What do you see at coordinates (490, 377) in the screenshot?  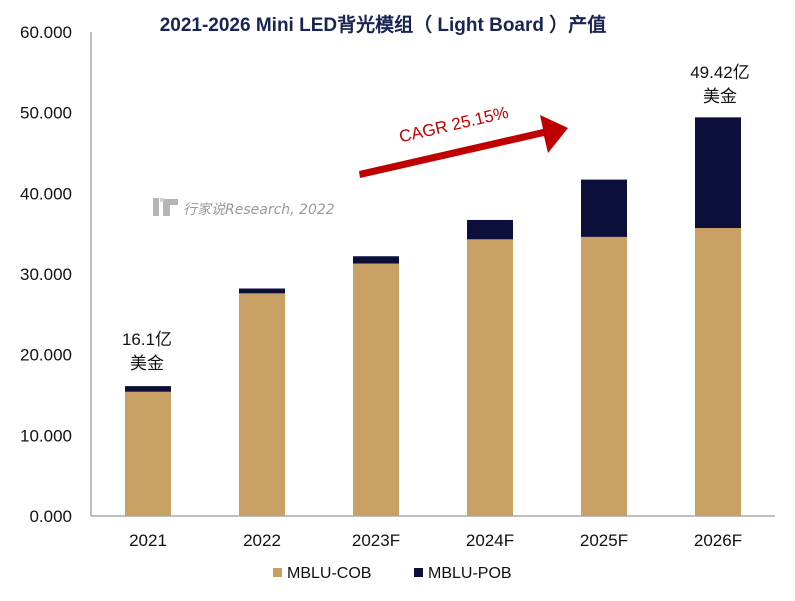 I see `bar-cob-2024f` at bounding box center [490, 377].